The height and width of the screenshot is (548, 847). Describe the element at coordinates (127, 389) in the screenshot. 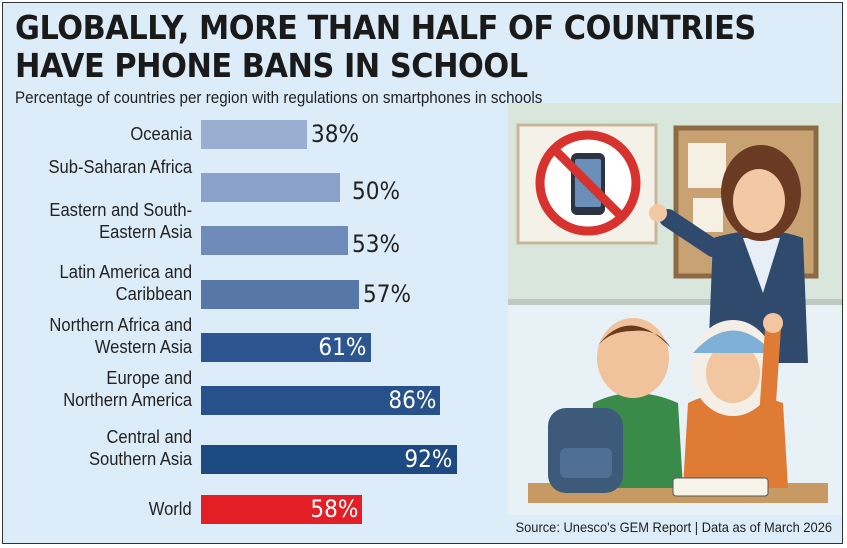

I see `category-label: Europe and Northern America` at that location.